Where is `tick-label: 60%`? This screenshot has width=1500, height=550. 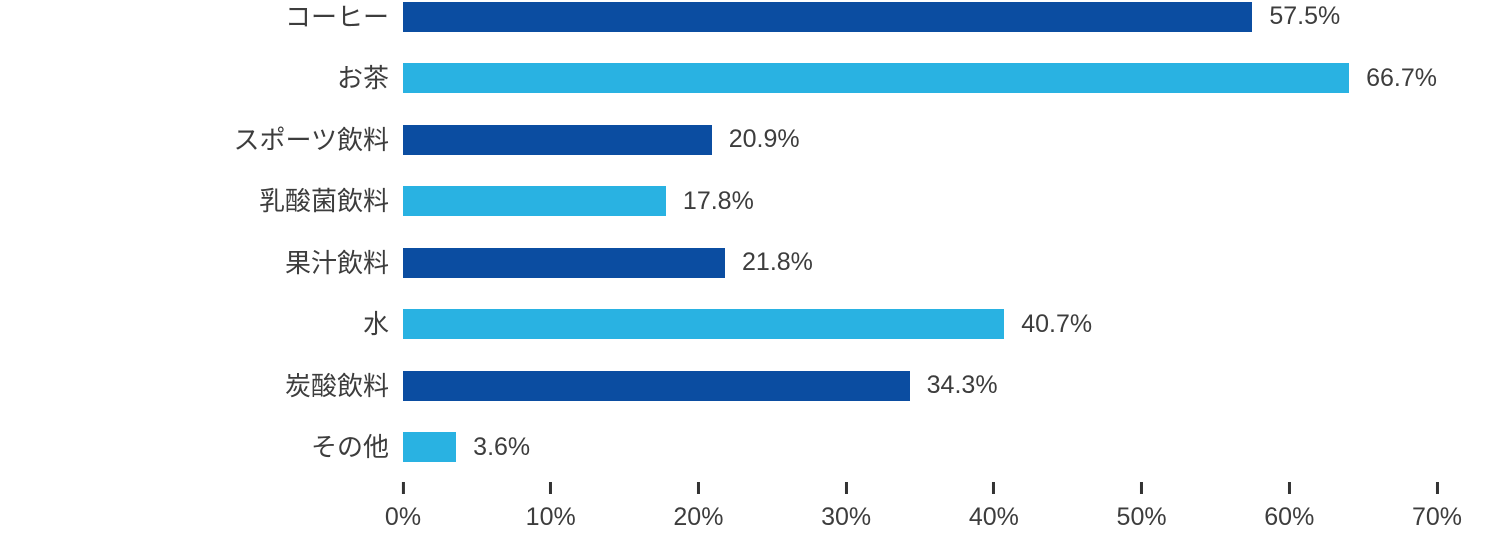
tick-label: 60% is located at coordinates (1289, 517).